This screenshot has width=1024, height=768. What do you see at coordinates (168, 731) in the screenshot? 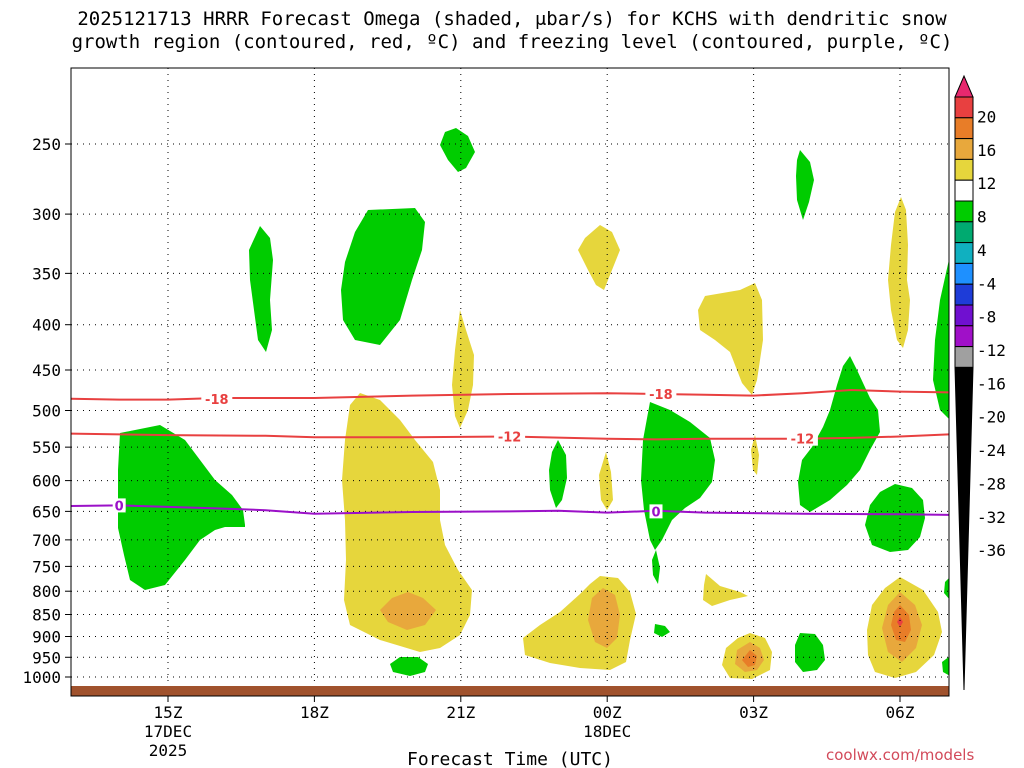
I see `x-tick-date: 17DEC` at bounding box center [168, 731].